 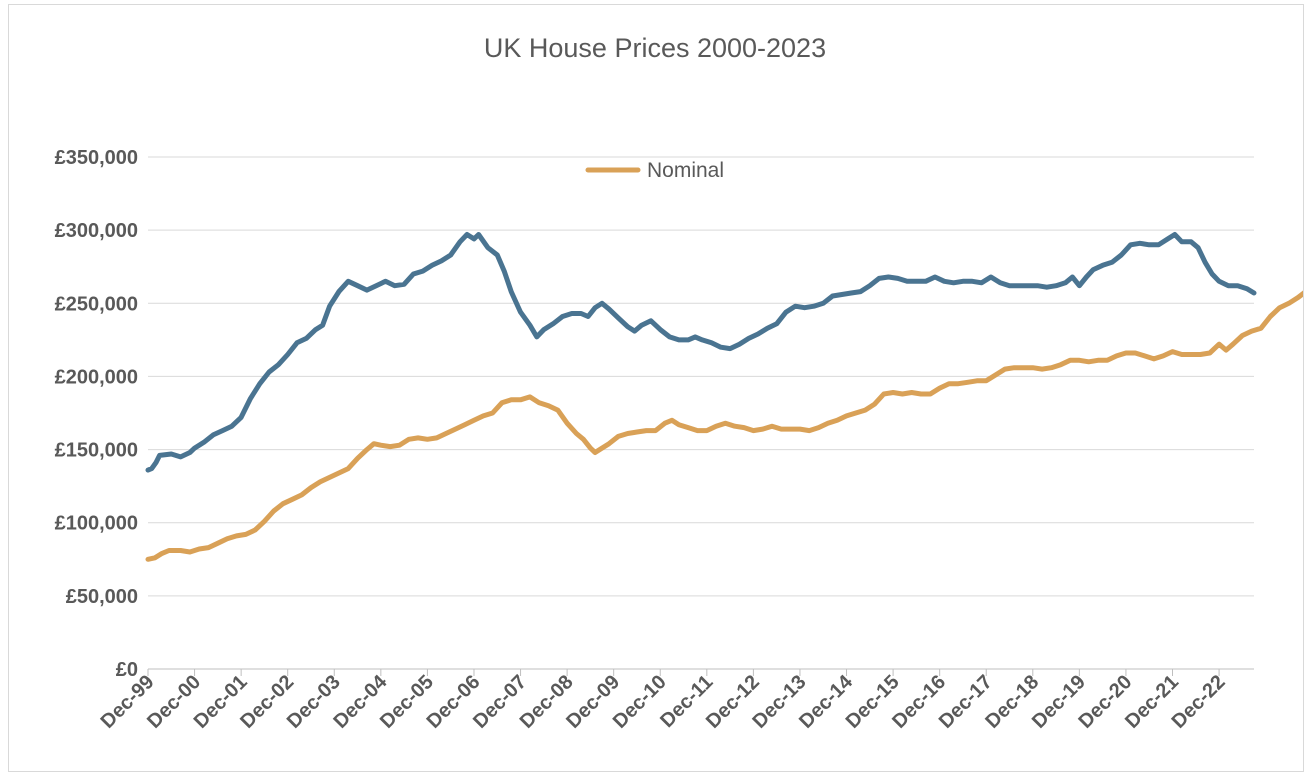 What do you see at coordinates (127, 670) in the screenshot?
I see `y-tick-label: £0` at bounding box center [127, 670].